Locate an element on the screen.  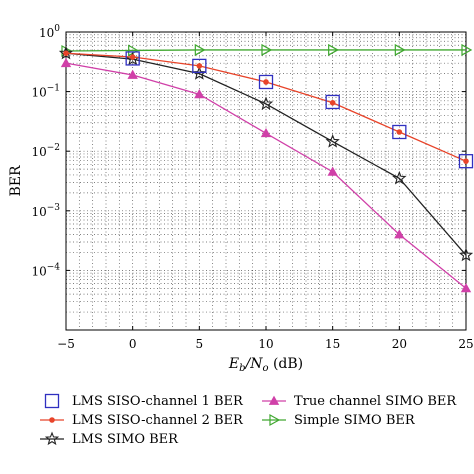
series-simple-simo-ber is located at coordinates (267, 50).